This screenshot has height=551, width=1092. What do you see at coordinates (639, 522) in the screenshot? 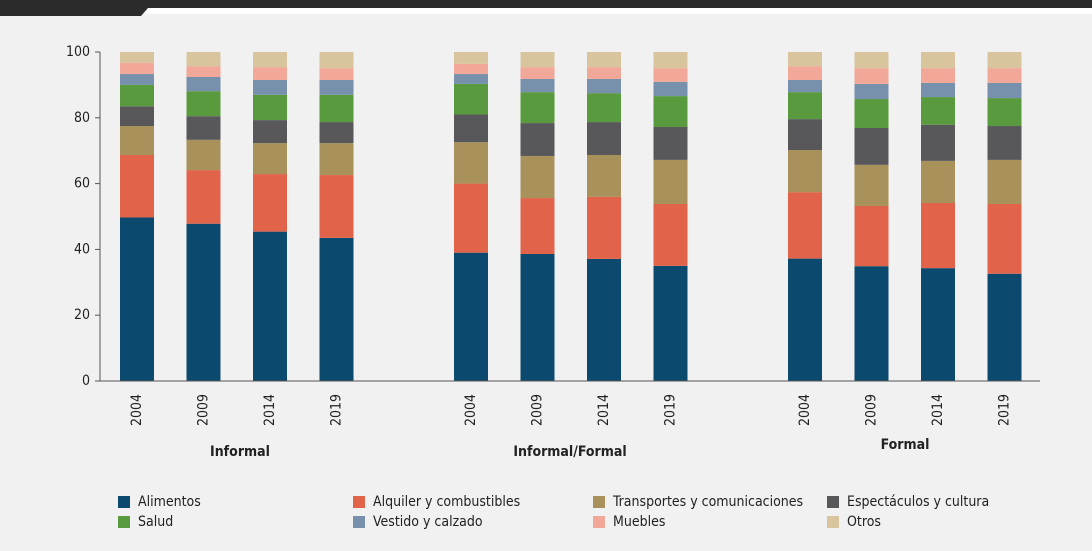
I see `legend-label: Muebles` at bounding box center [639, 522].